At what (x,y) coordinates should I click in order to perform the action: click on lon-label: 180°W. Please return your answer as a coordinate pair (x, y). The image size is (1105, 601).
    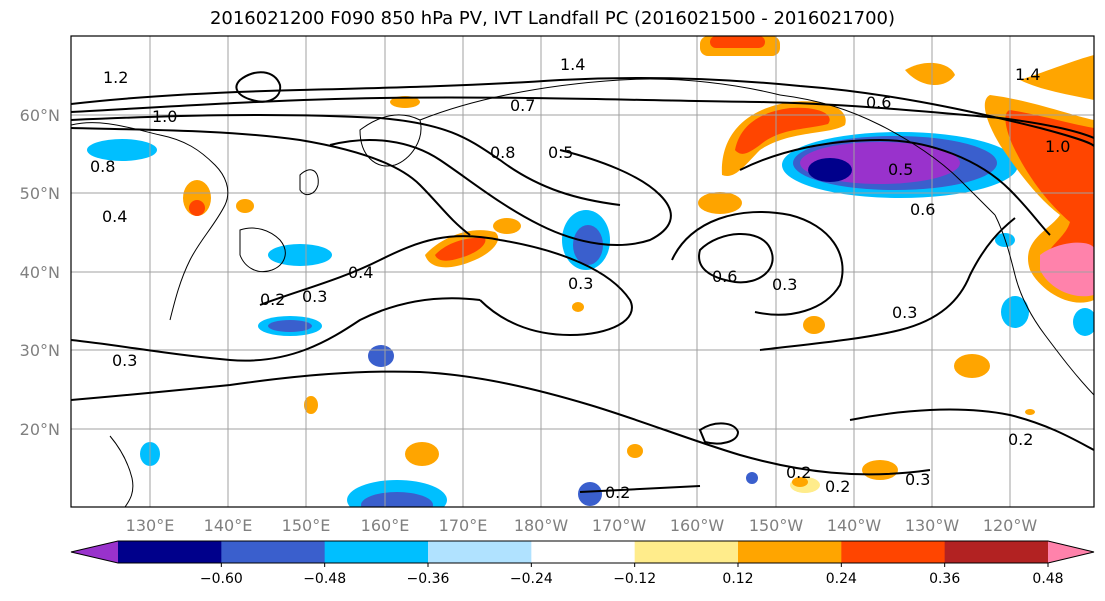
    Looking at the image, I should click on (541, 525).